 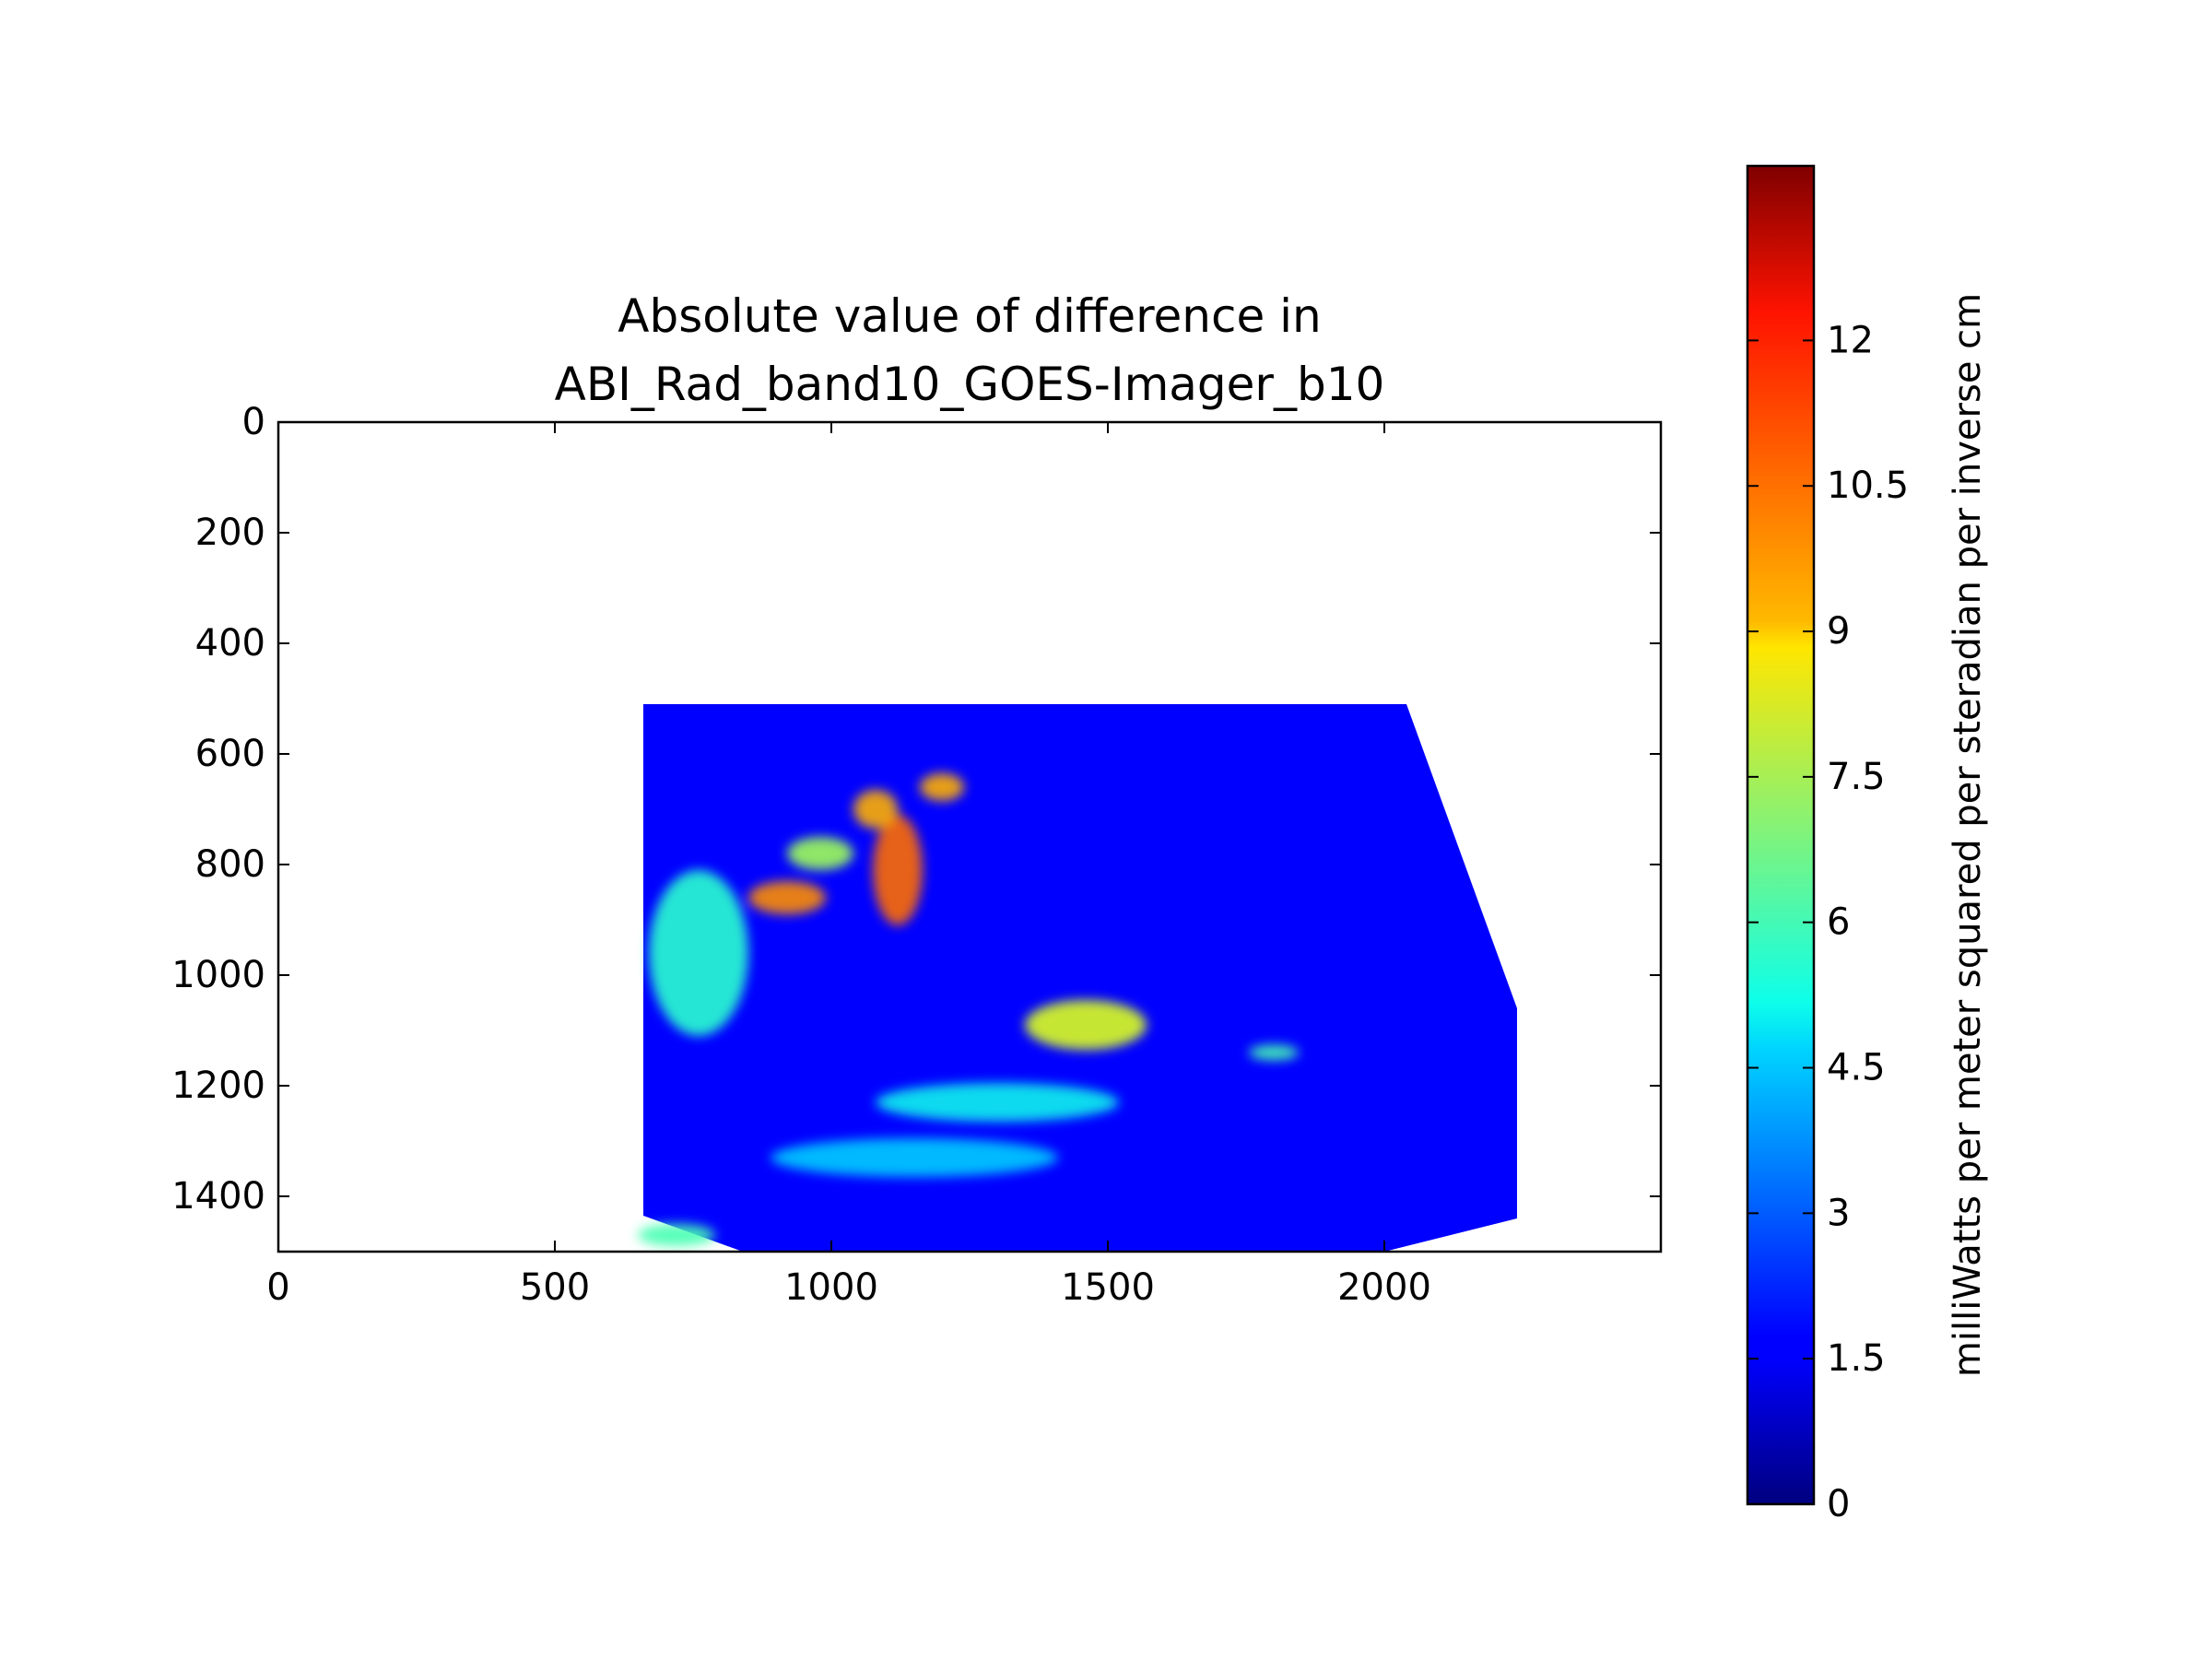 What do you see at coordinates (230, 754) in the screenshot?
I see `y-tick-label: 600` at bounding box center [230, 754].